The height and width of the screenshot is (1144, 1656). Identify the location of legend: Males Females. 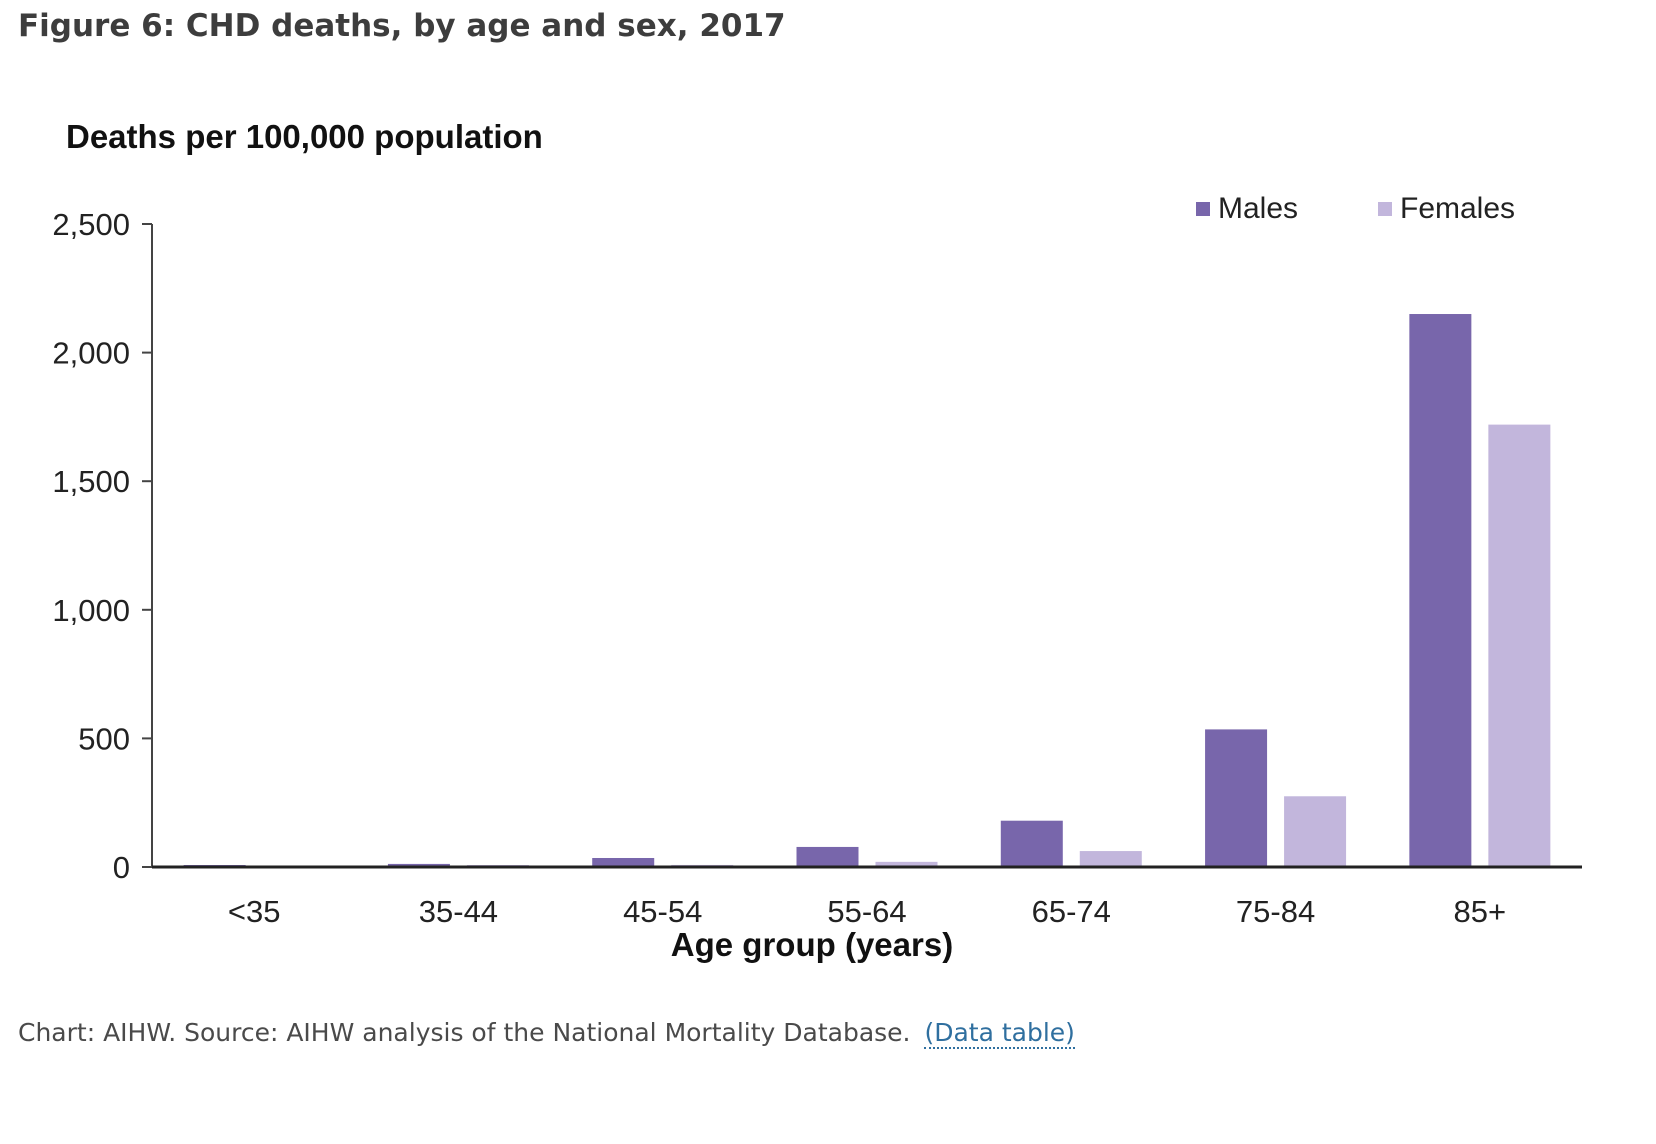
(1355, 208).